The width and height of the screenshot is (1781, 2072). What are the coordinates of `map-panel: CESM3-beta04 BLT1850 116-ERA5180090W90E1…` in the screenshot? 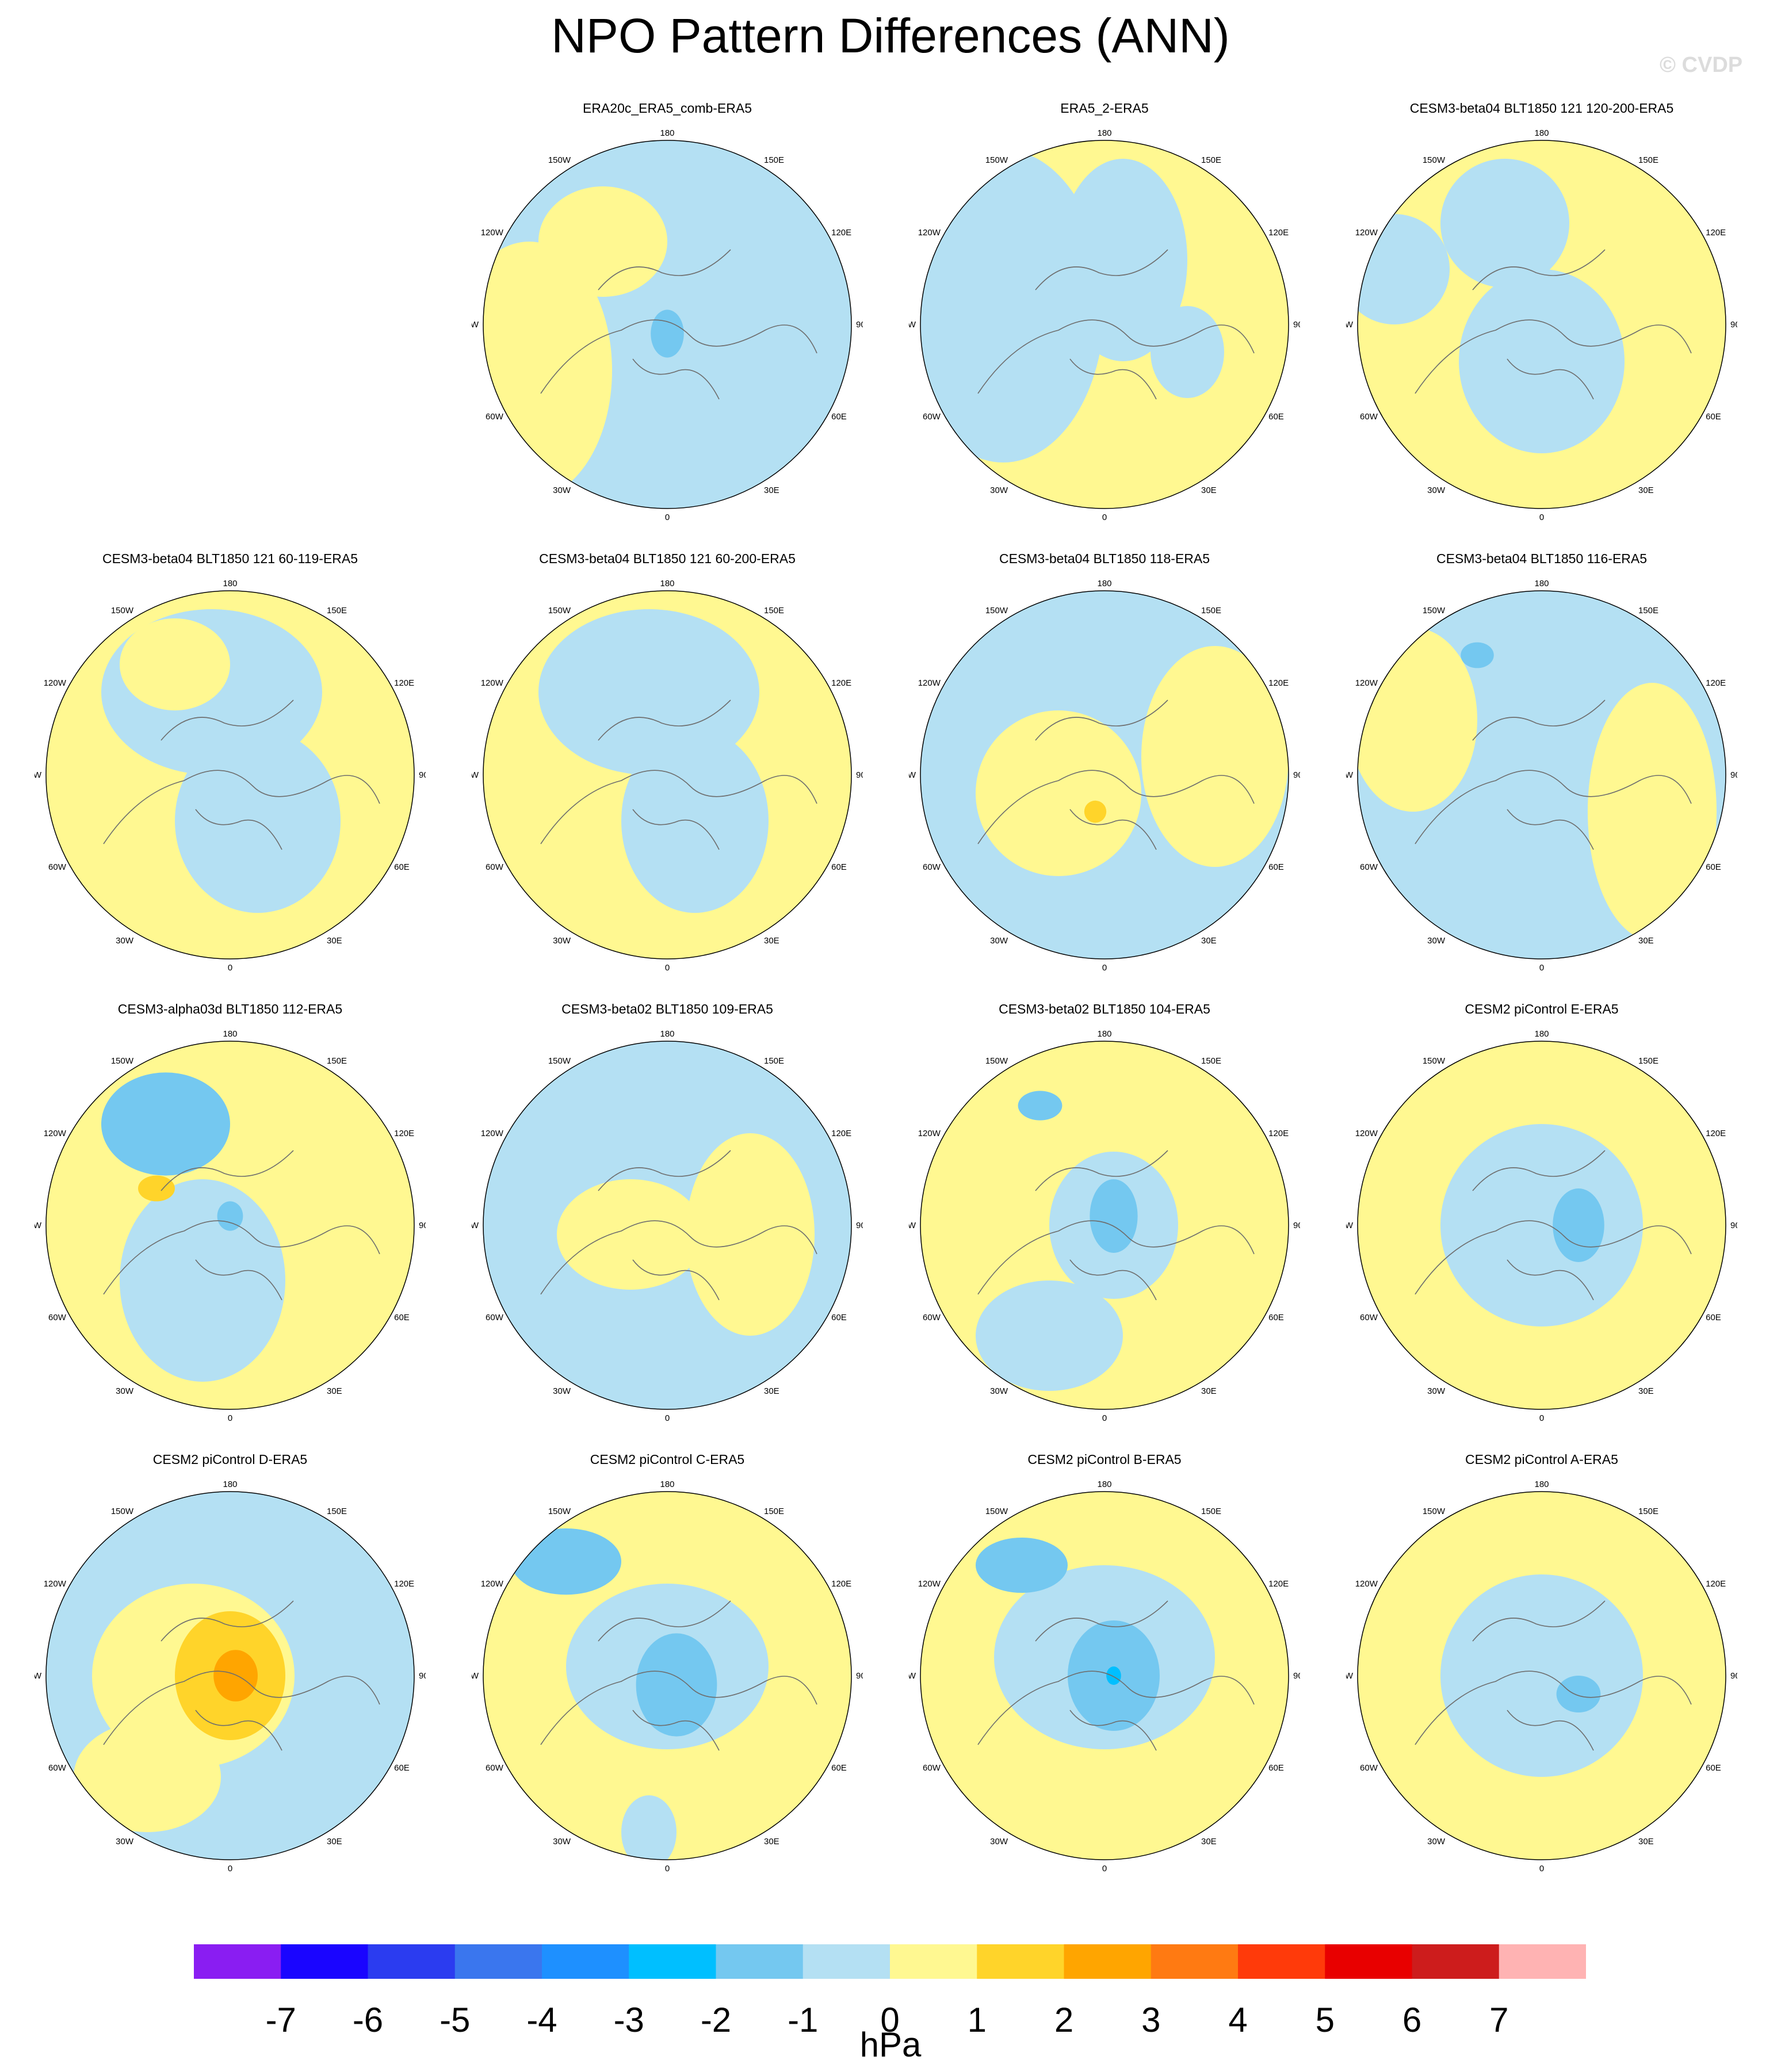 It's located at (1541, 764).